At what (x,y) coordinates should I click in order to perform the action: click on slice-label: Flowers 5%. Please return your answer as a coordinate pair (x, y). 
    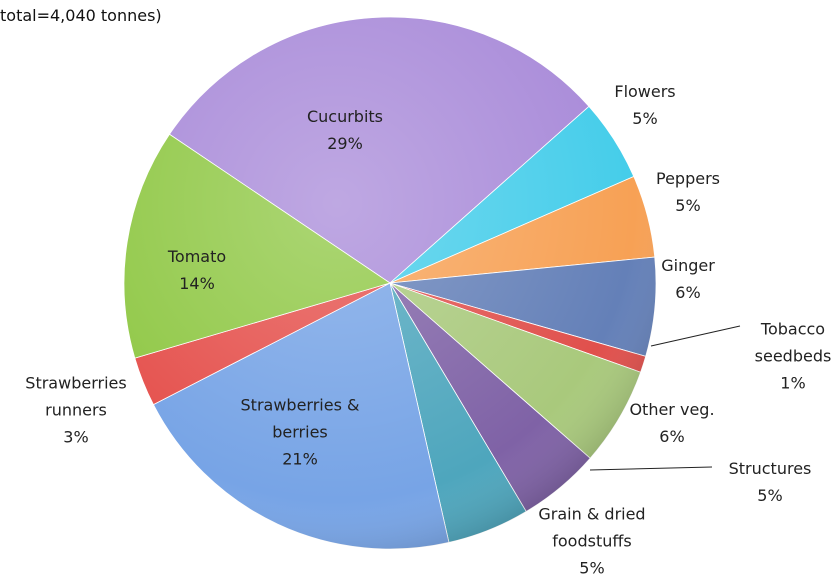
    Looking at the image, I should click on (645, 105).